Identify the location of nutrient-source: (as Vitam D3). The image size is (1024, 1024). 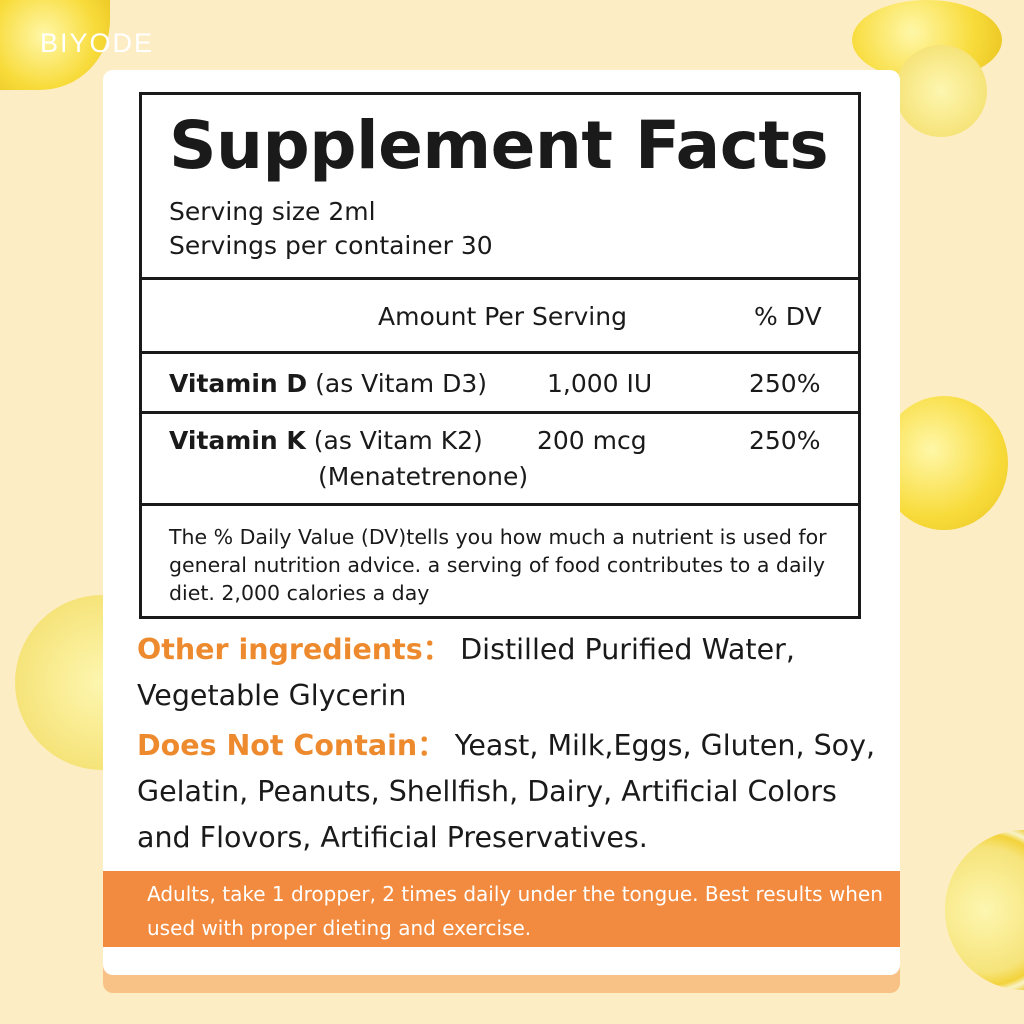
(401, 383).